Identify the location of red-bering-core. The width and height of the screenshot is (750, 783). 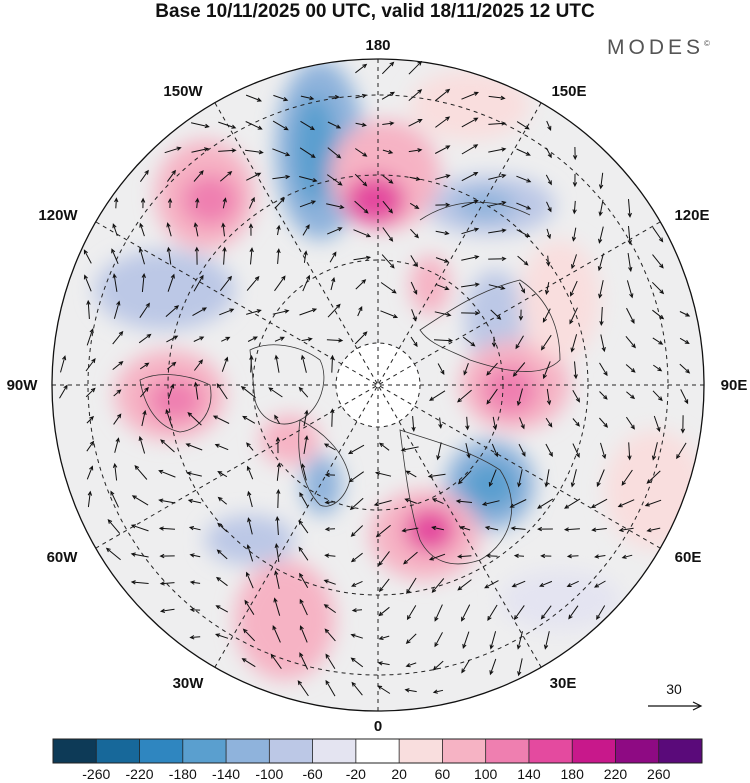
(375, 200).